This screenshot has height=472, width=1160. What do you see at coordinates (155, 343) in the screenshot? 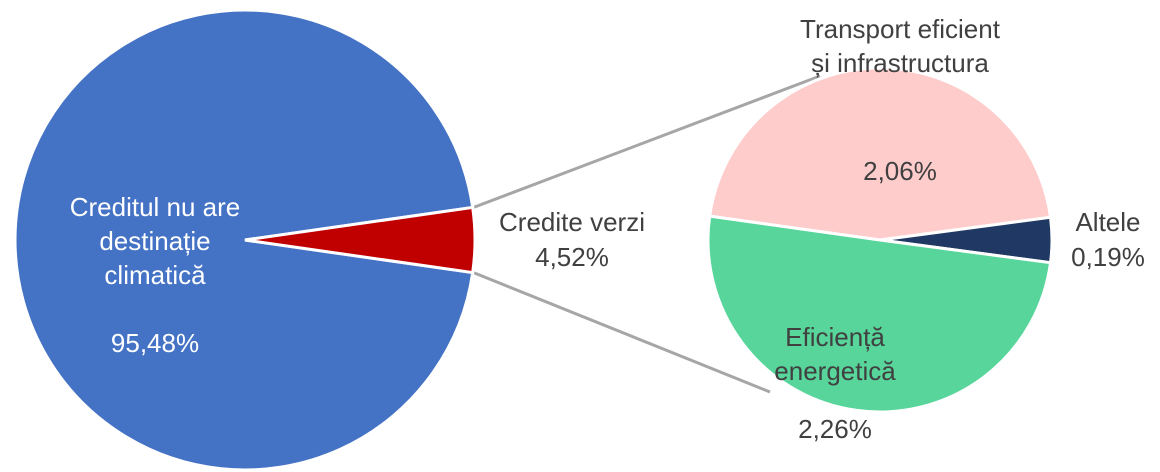
I see `value-label: 95,48%` at bounding box center [155, 343].